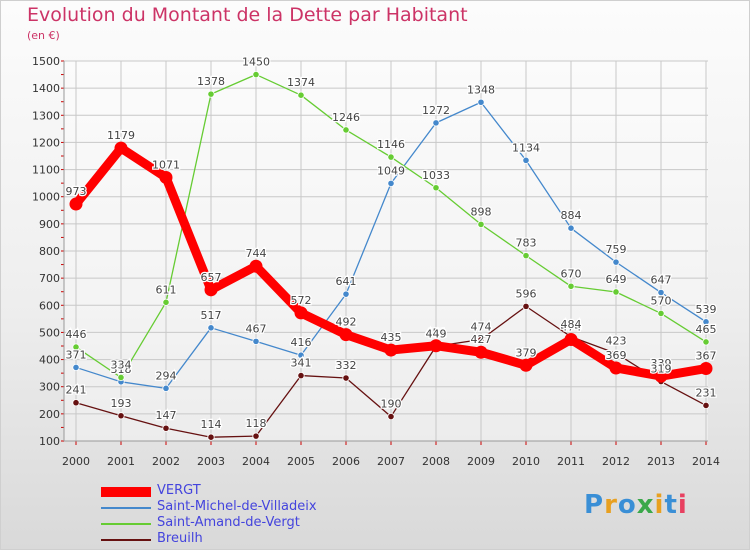 This screenshot has height=550, width=750. I want to click on data-label: 367, so click(706, 356).